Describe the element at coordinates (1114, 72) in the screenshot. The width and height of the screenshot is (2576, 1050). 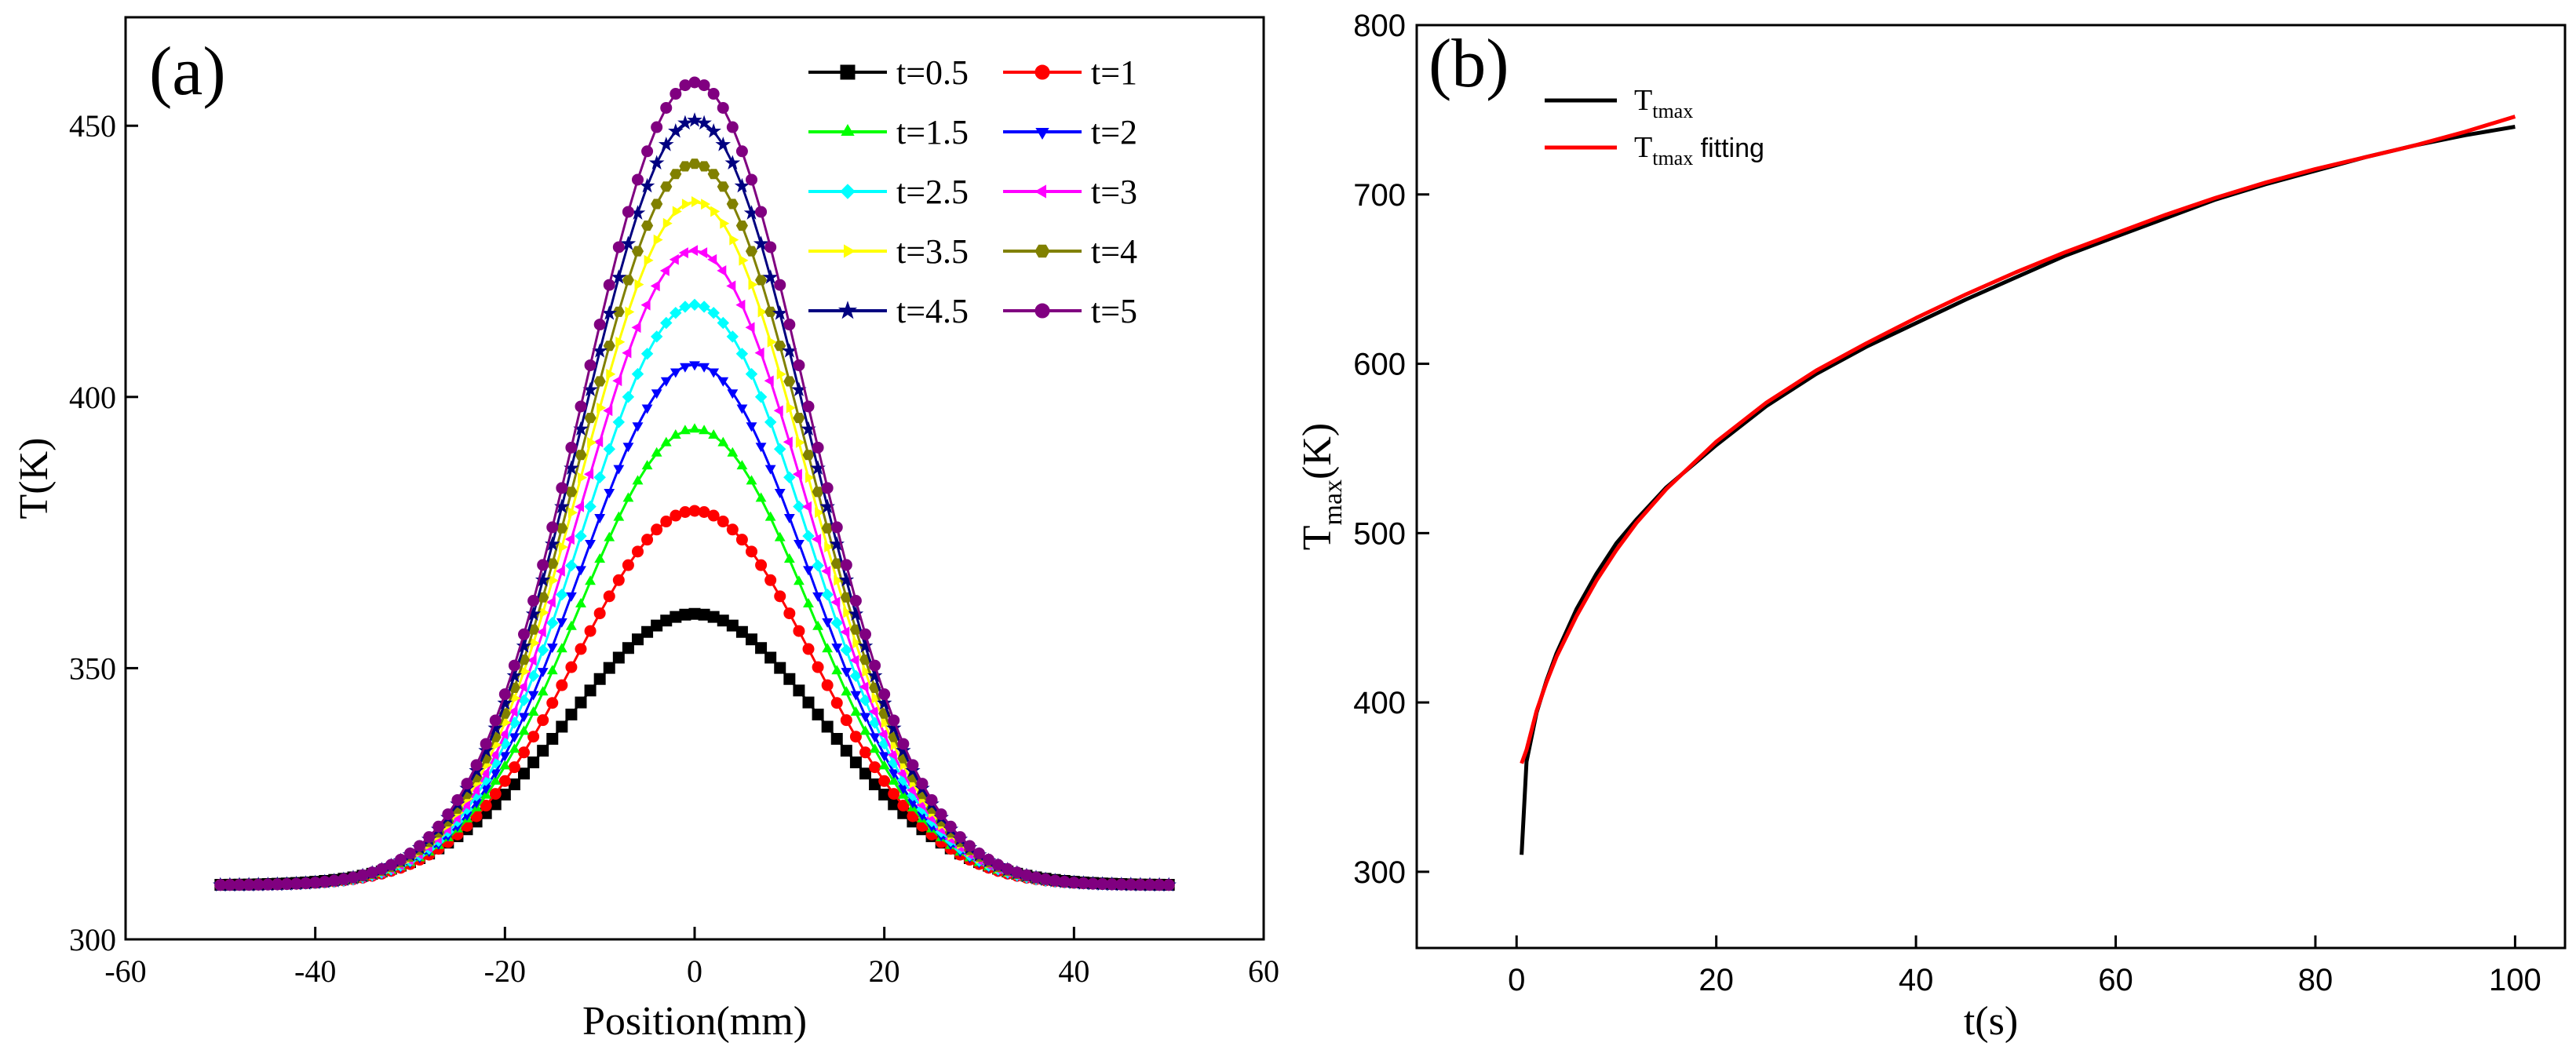
I see `legend-label: t=1` at that location.